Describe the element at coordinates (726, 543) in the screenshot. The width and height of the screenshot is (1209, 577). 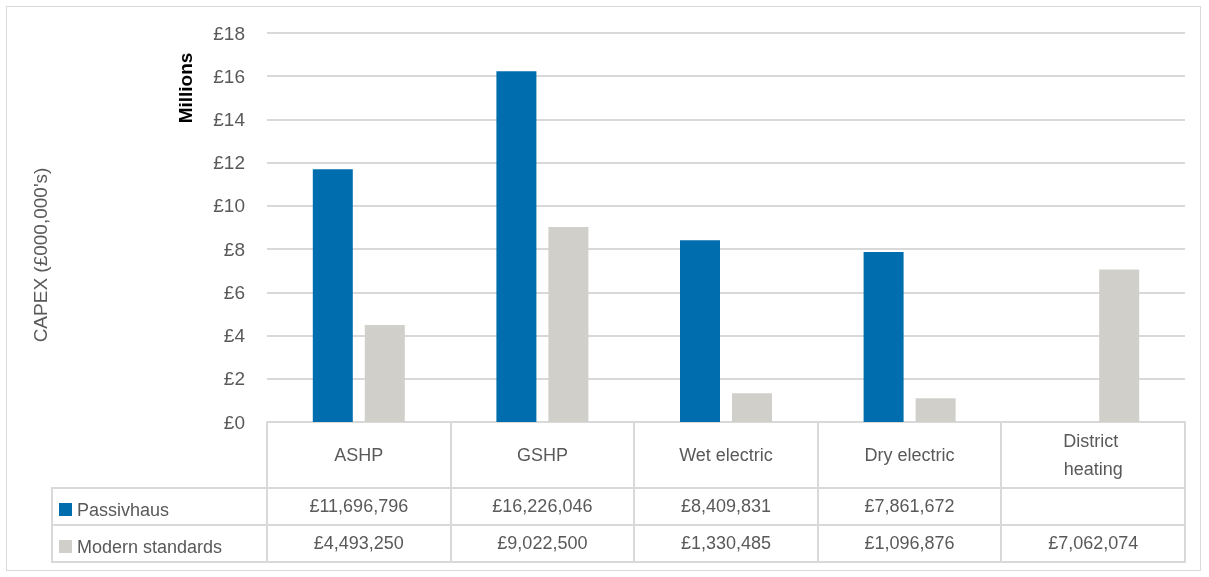
I see `text: £1,330,485` at that location.